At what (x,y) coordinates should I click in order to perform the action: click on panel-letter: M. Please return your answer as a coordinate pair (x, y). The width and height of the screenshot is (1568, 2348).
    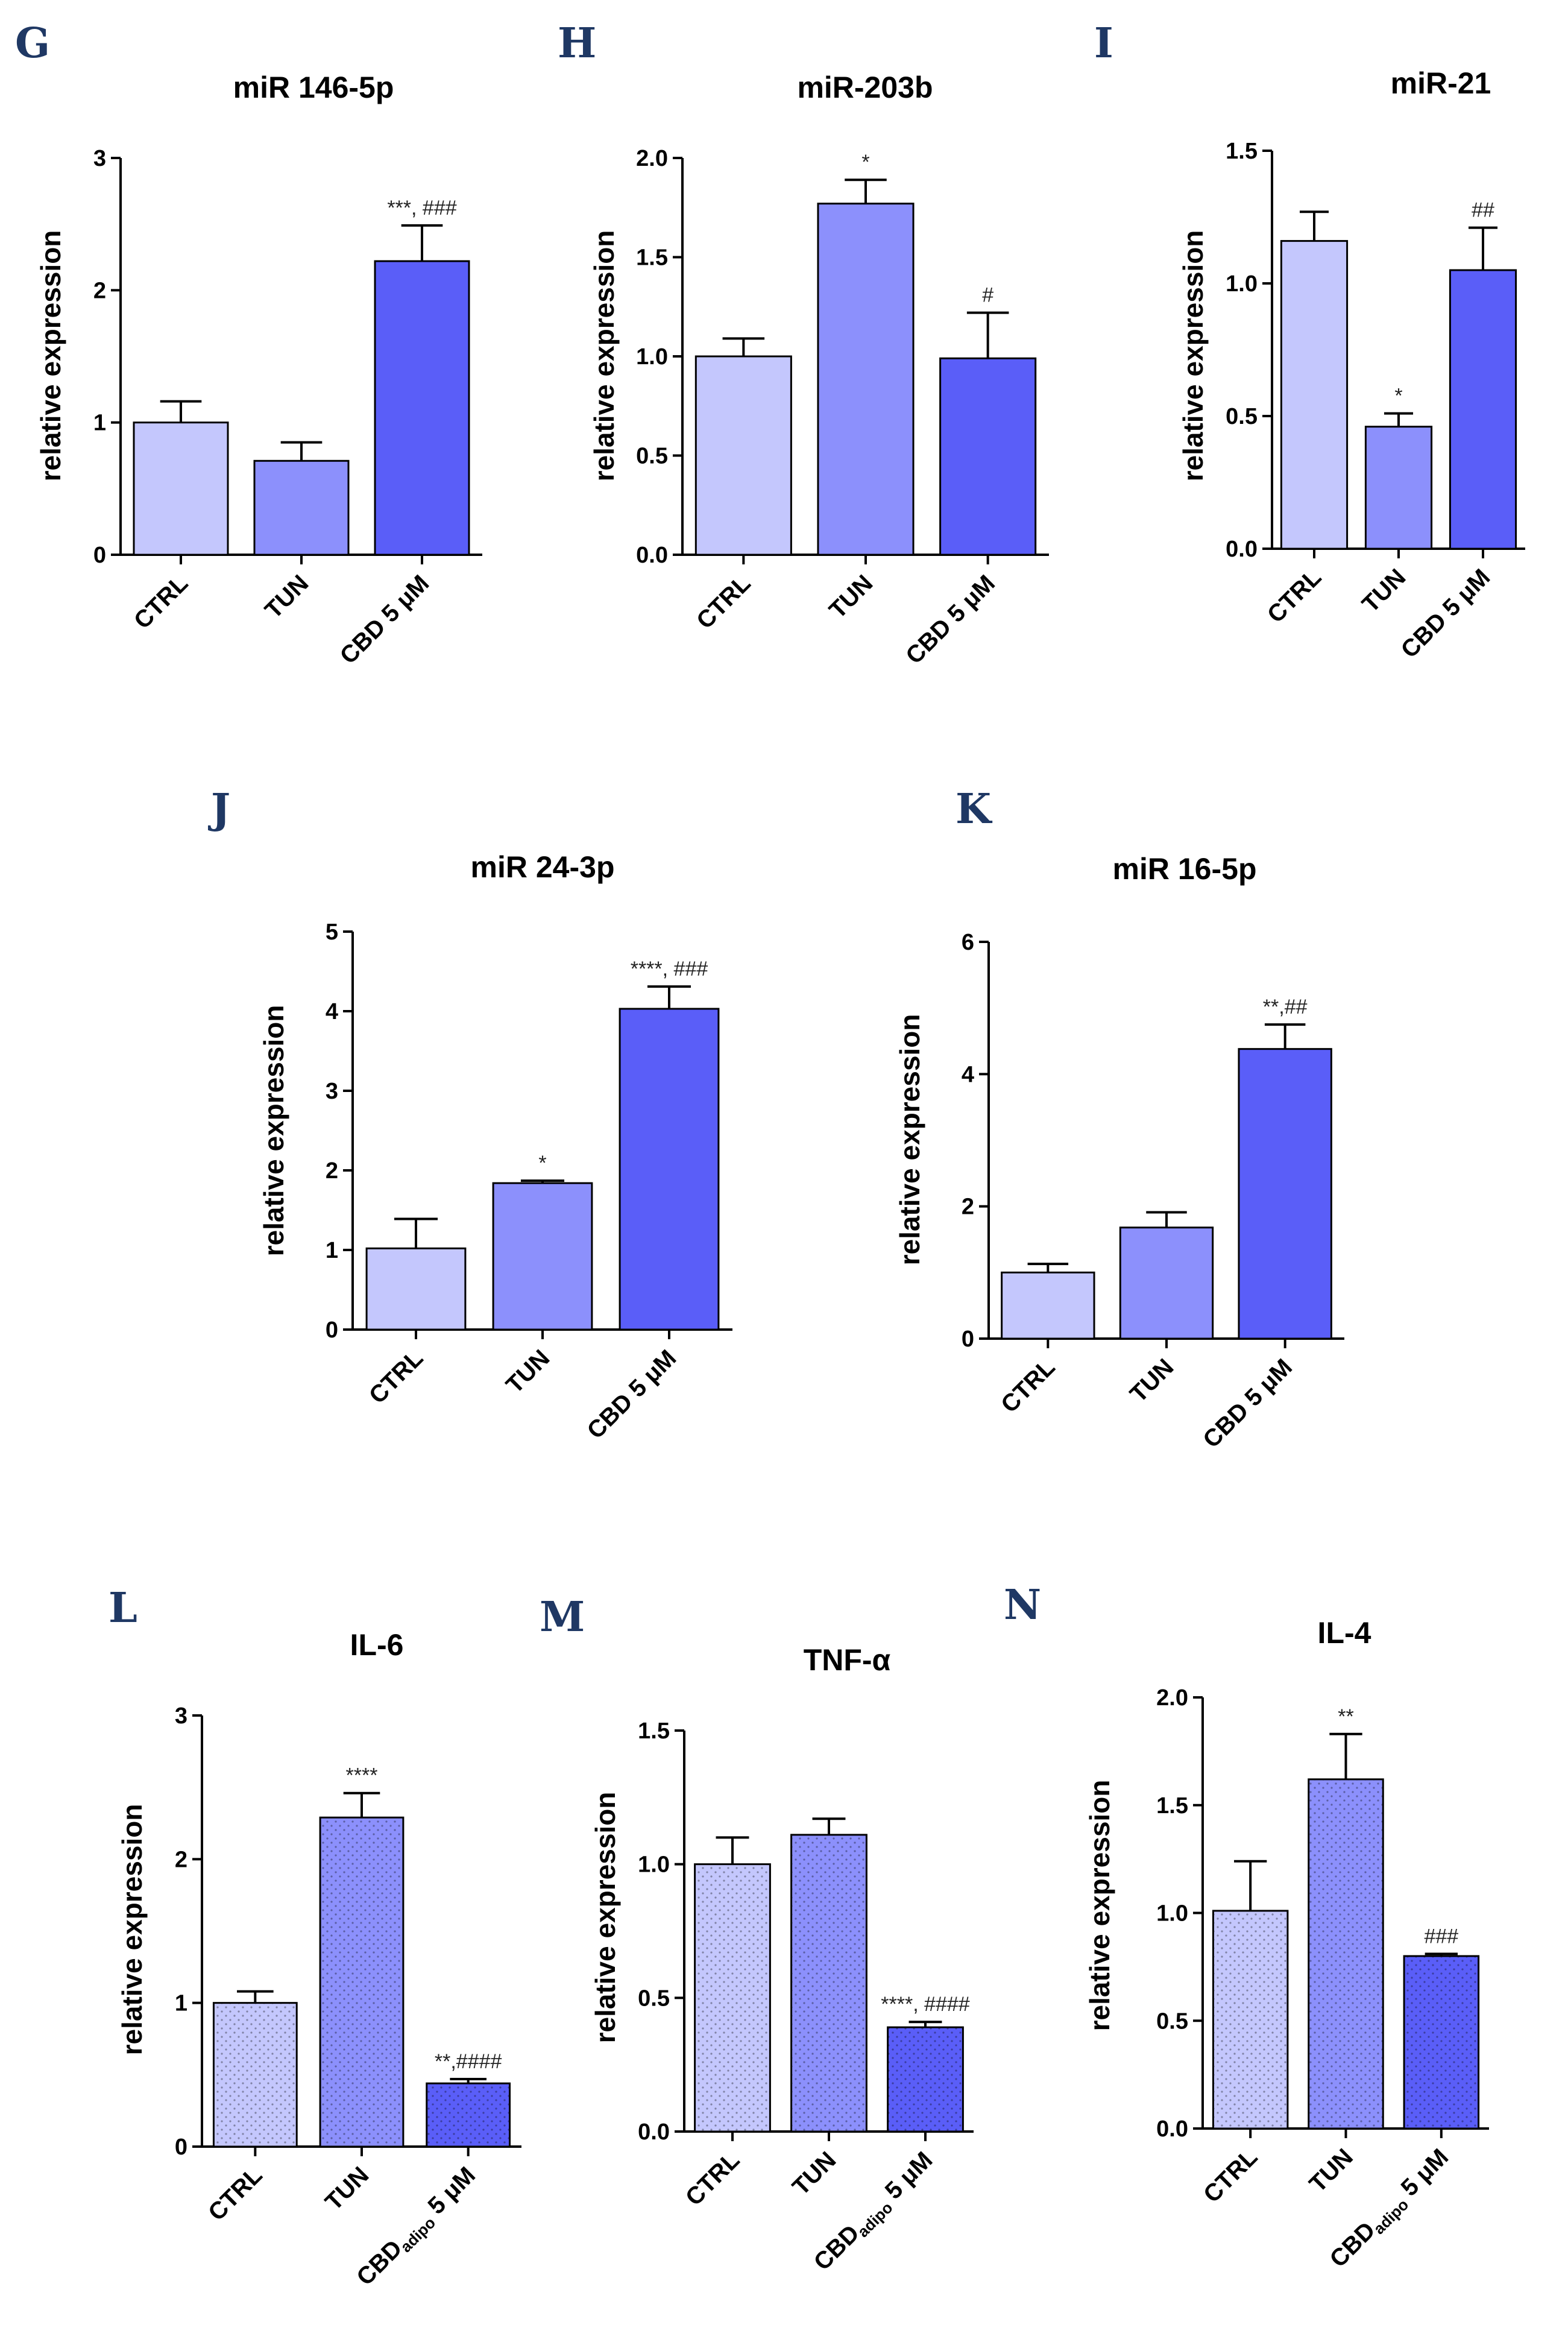
    Looking at the image, I should click on (563, 1617).